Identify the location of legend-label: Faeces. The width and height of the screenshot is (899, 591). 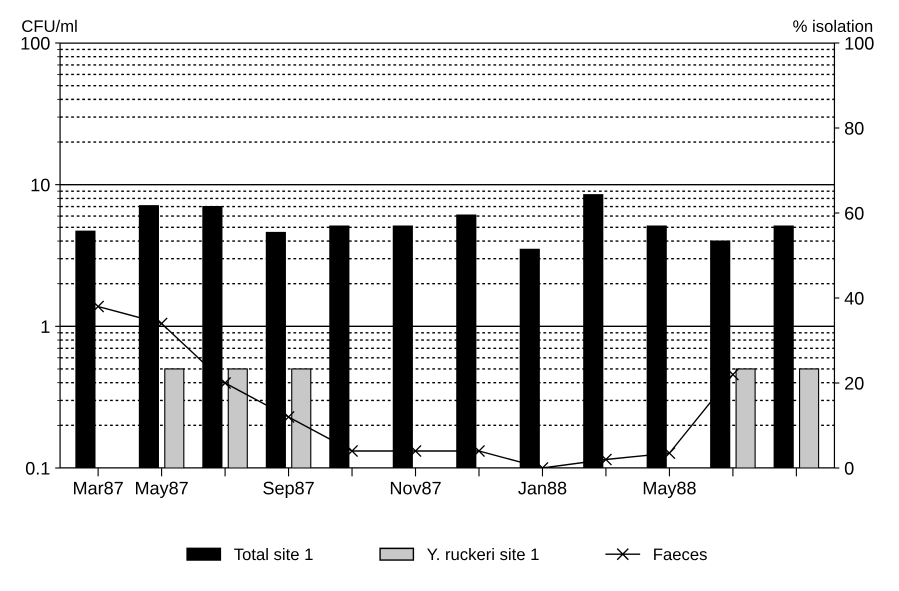
(680, 554).